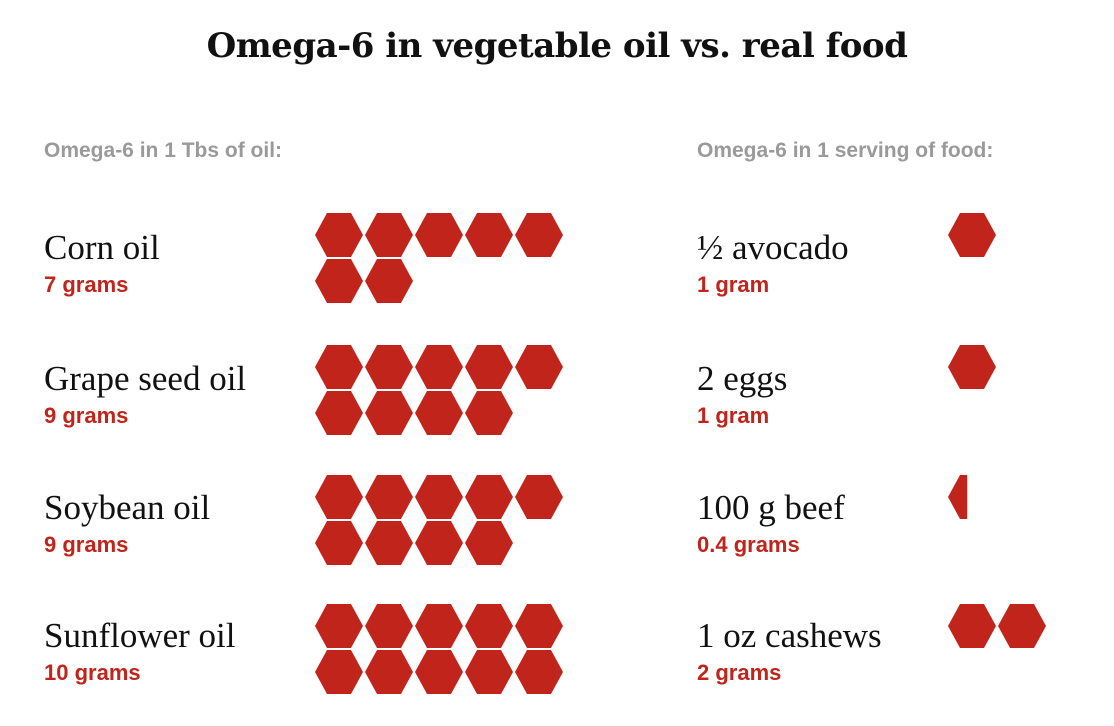 The width and height of the screenshot is (1114, 726). Describe the element at coordinates (163, 150) in the screenshot. I see `oil-section-header: Omega-6 in 1 Tbs of oil:` at that location.